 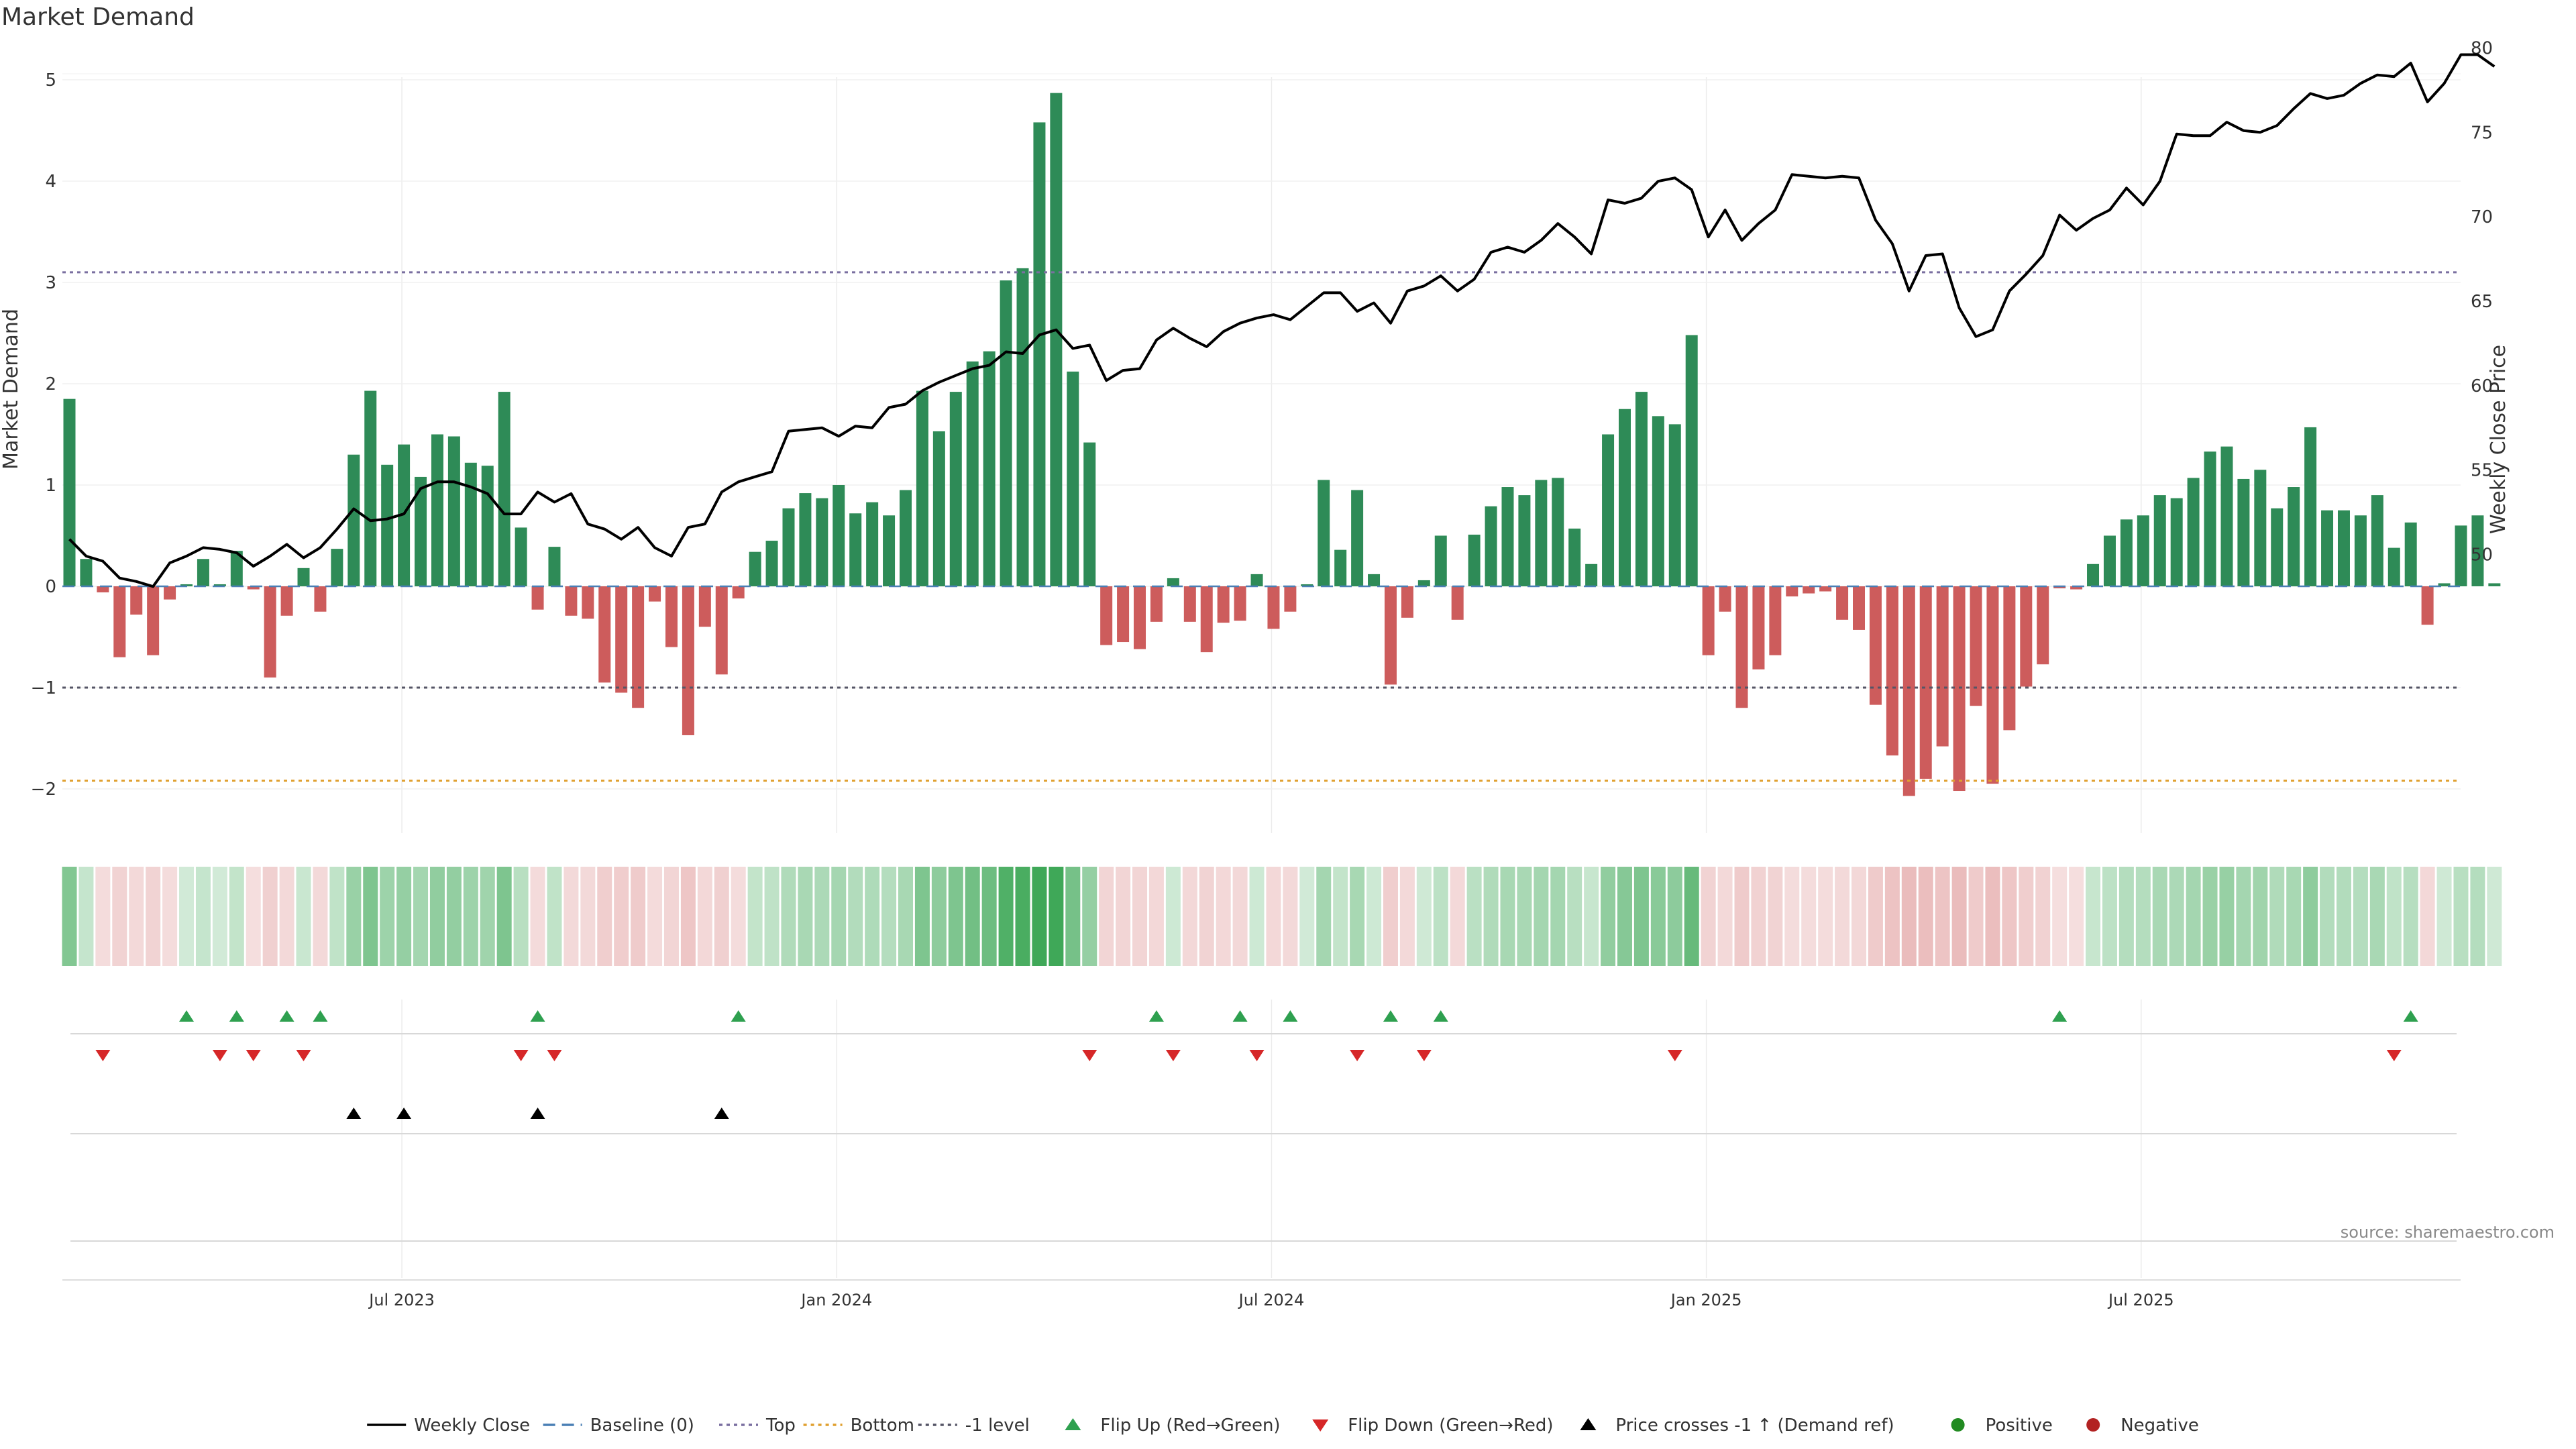 What do you see at coordinates (1261, 1294) in the screenshot?
I see `x-axis: Jul 2023 Jan 2024 Jul 2024 Jan 2025 Jul 2025` at bounding box center [1261, 1294].